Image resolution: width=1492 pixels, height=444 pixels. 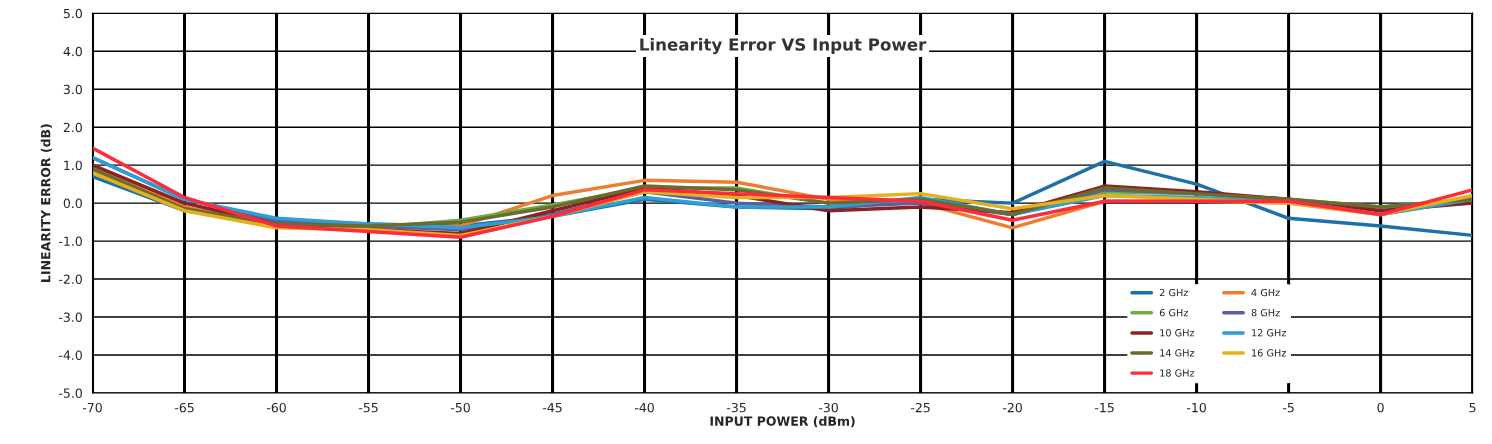 What do you see at coordinates (828, 407) in the screenshot?
I see `x-tick-label: -30` at bounding box center [828, 407].